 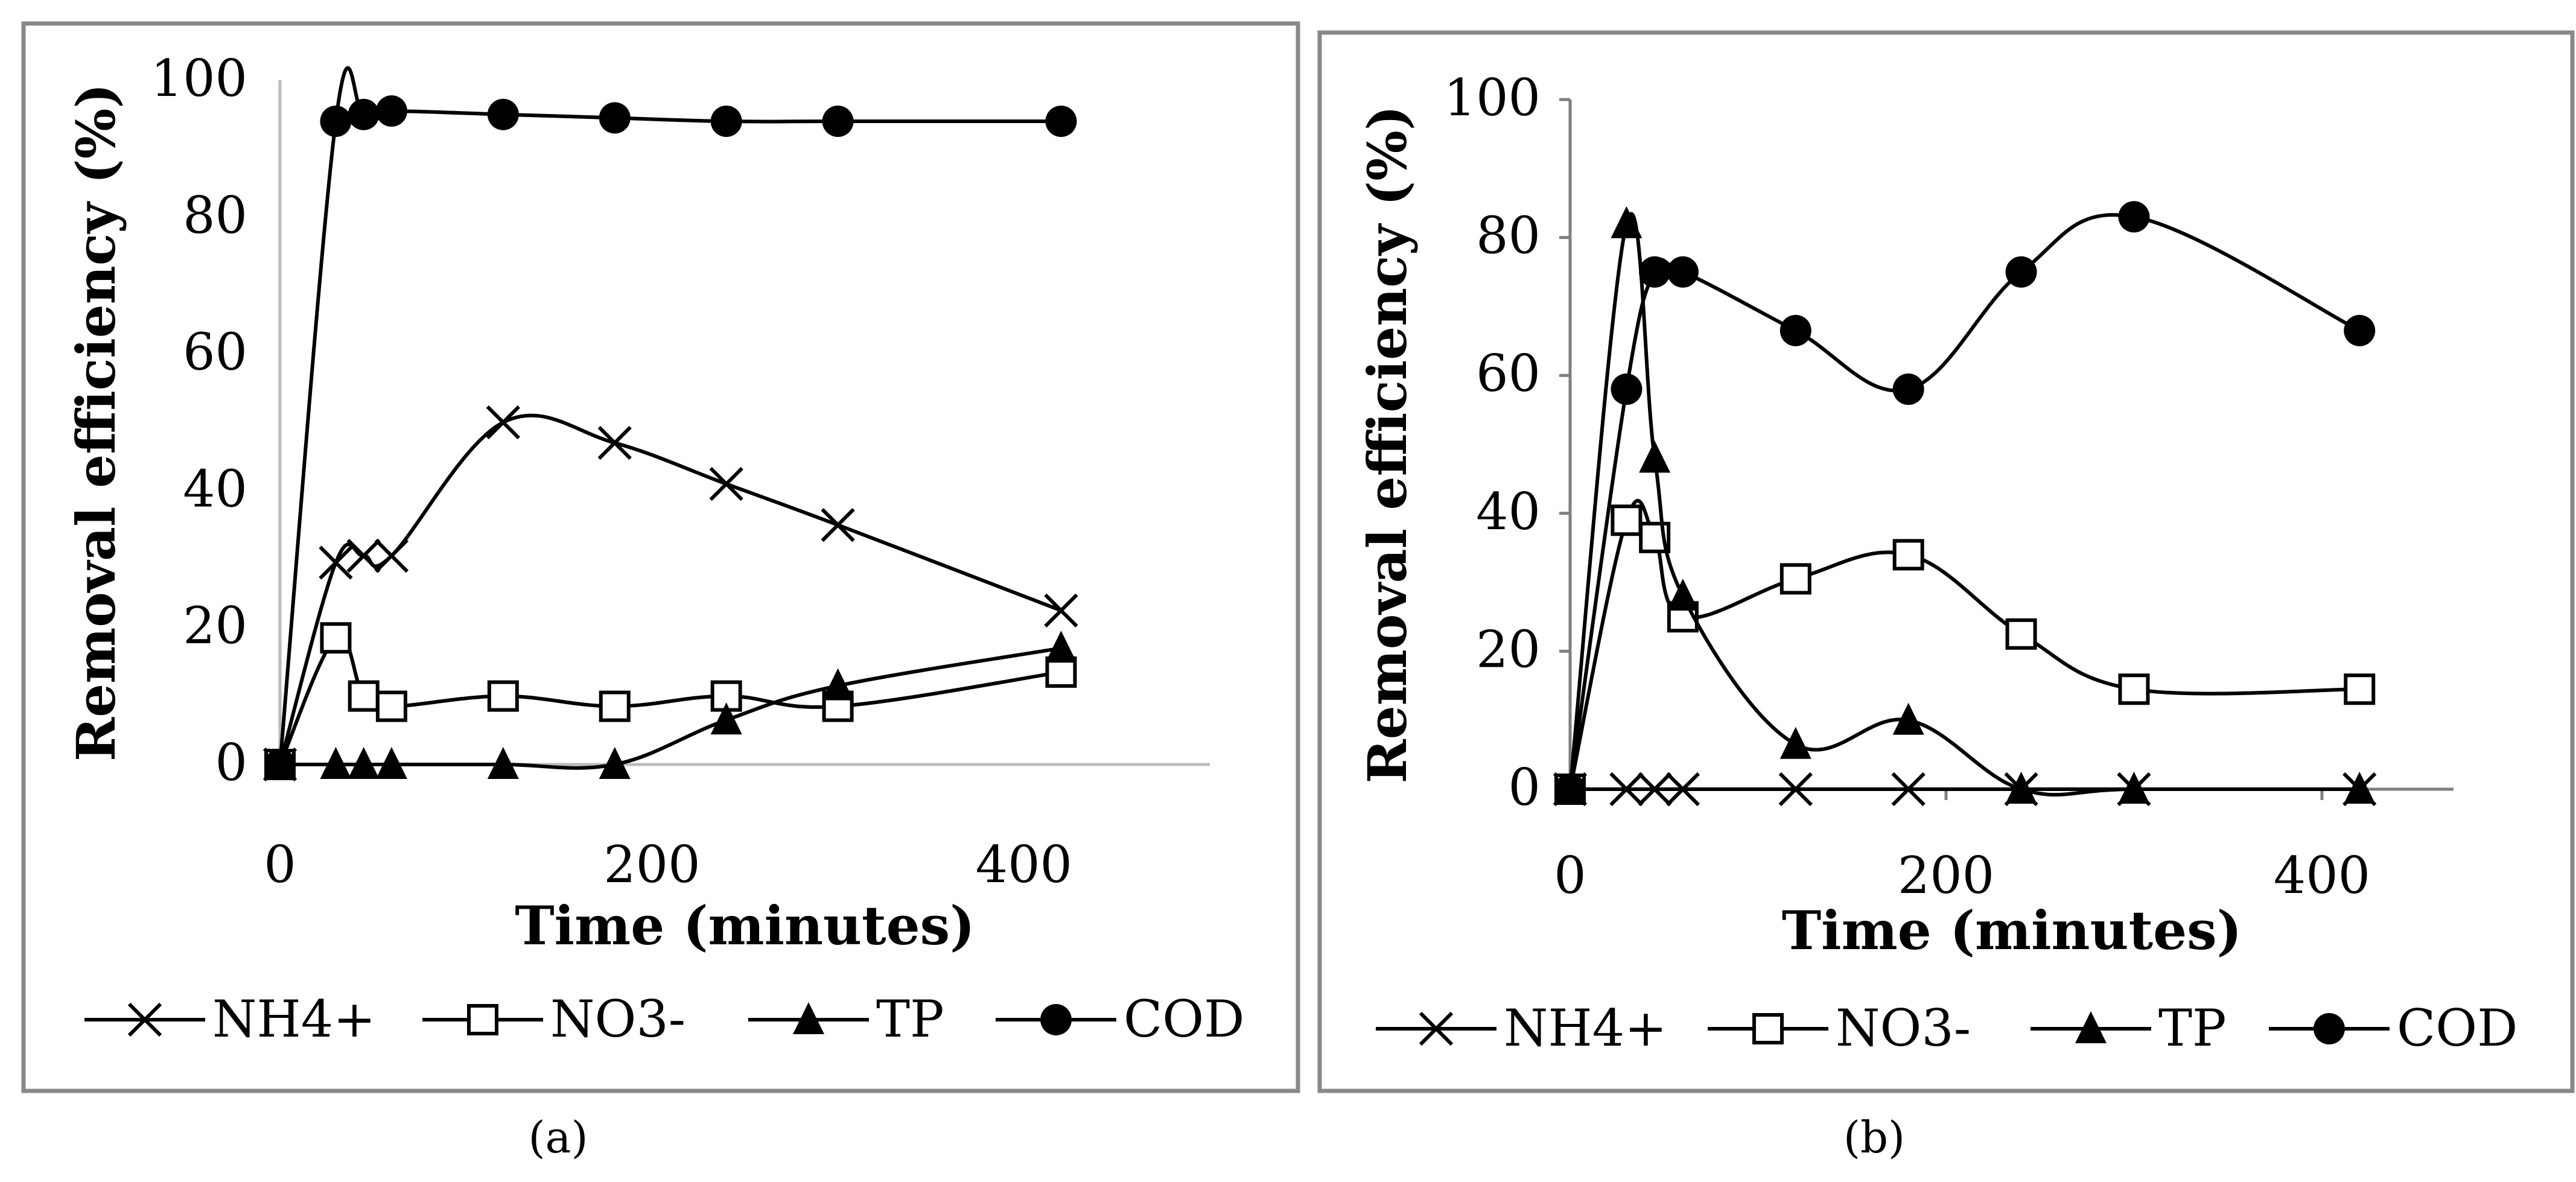 What do you see at coordinates (1024, 864) in the screenshot?
I see `x-tick-label: 400` at bounding box center [1024, 864].